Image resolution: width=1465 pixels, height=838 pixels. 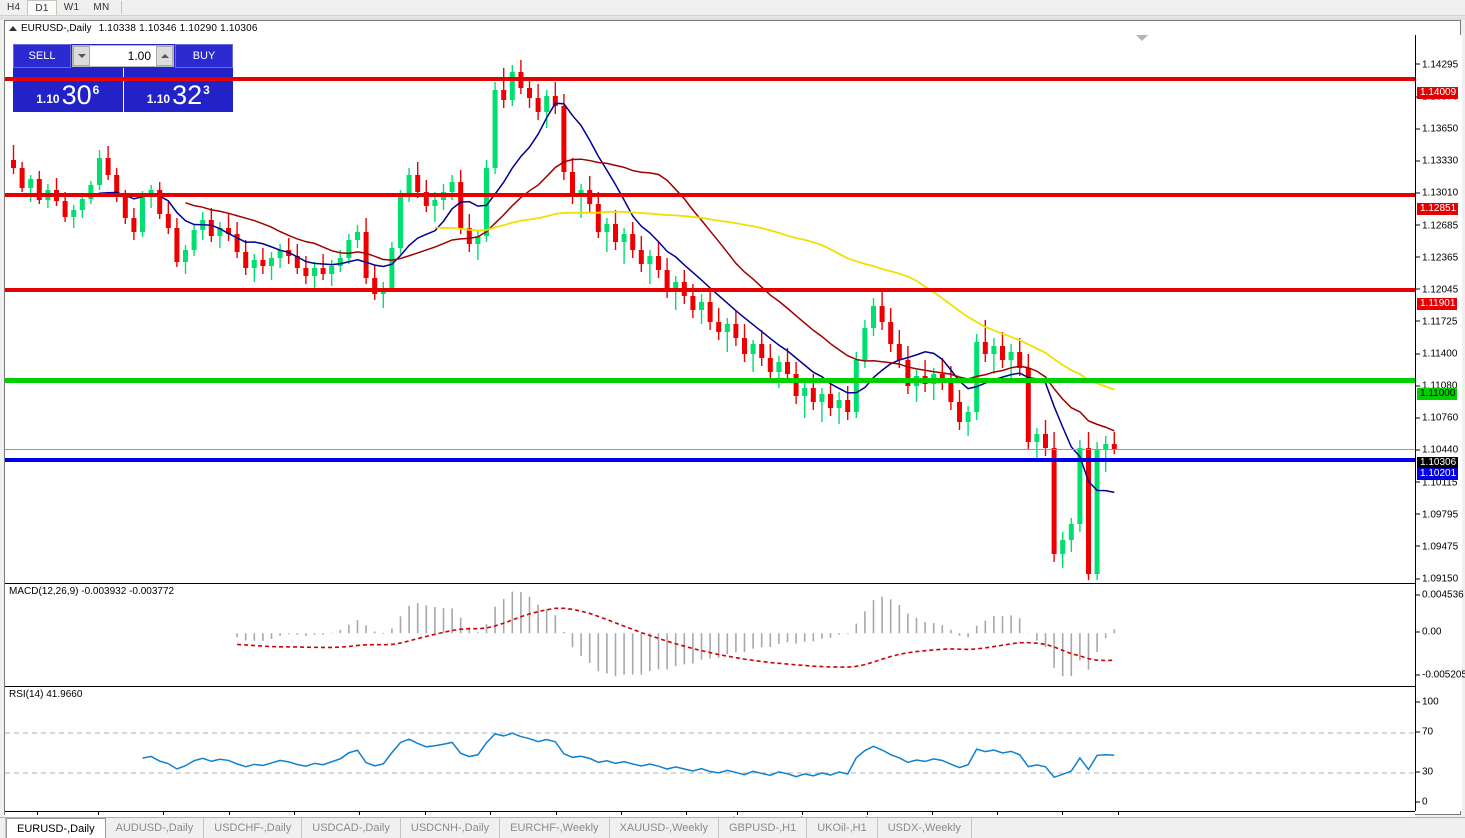 I want to click on chart-symbol-label: EURUSD-,Daily, so click(x=56, y=28).